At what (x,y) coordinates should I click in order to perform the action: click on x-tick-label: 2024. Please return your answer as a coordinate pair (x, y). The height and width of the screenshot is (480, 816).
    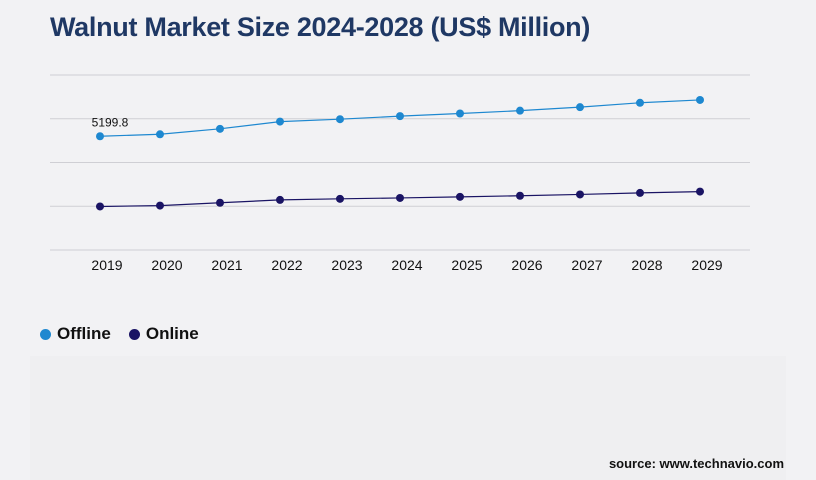
    Looking at the image, I should click on (406, 265).